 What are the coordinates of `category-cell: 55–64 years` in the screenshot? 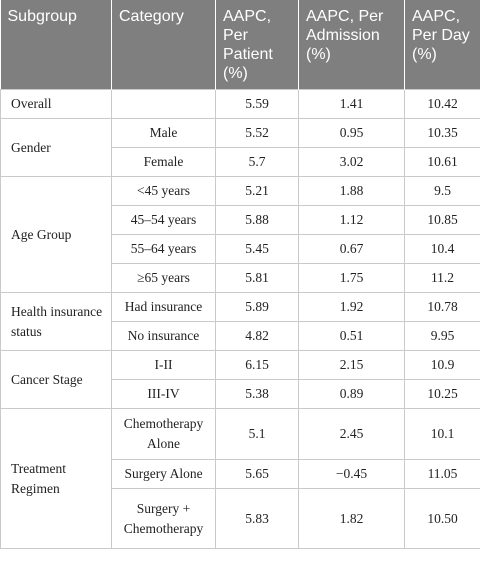 It's located at (163, 249).